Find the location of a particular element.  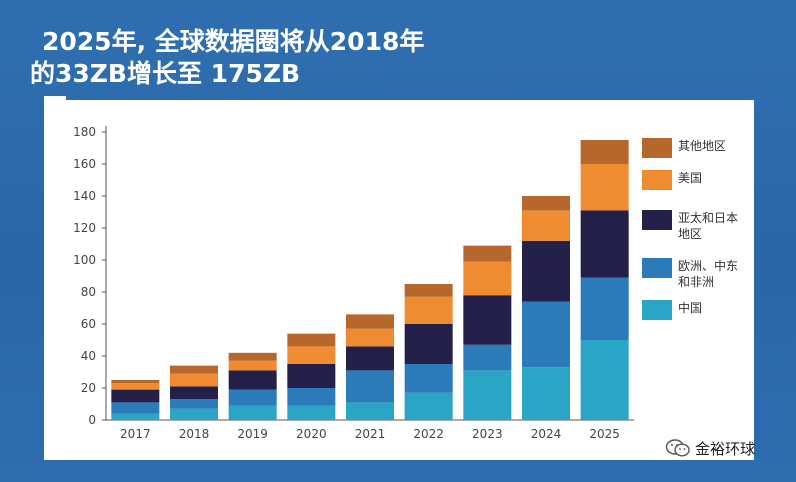

legend-label: 亚太和日本地区 is located at coordinates (708, 226).